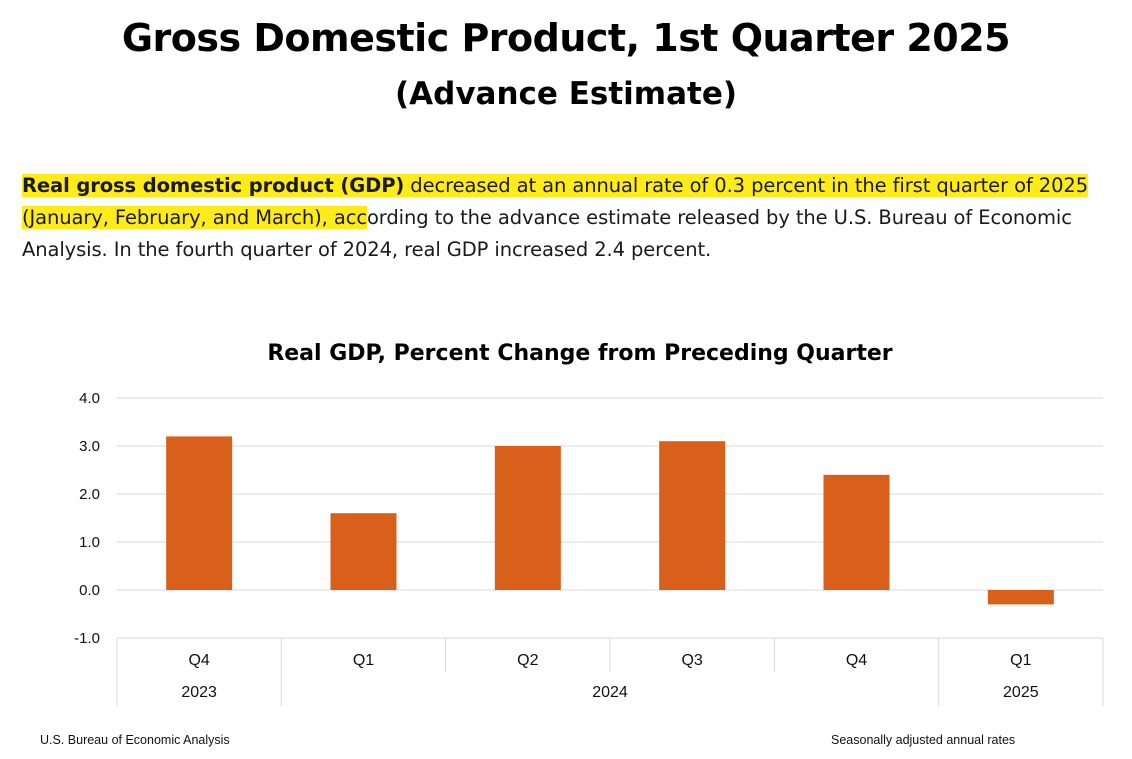 Image resolution: width=1132 pixels, height=759 pixels. I want to click on page-title: Gross Domestic Product, 1st Quarter 2025, so click(566, 38).